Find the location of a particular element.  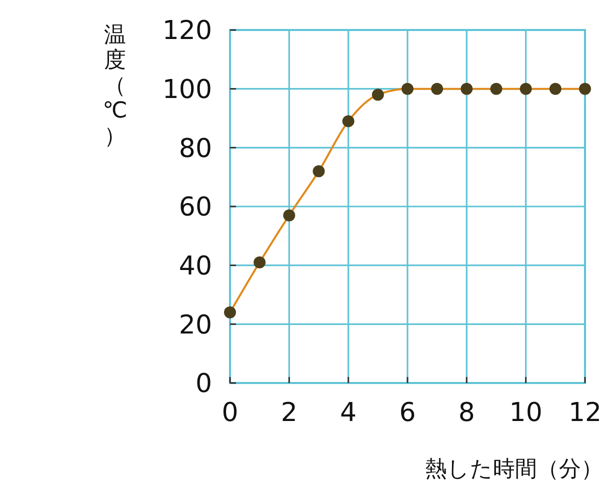

y-tick-label: 40 is located at coordinates (195, 266).